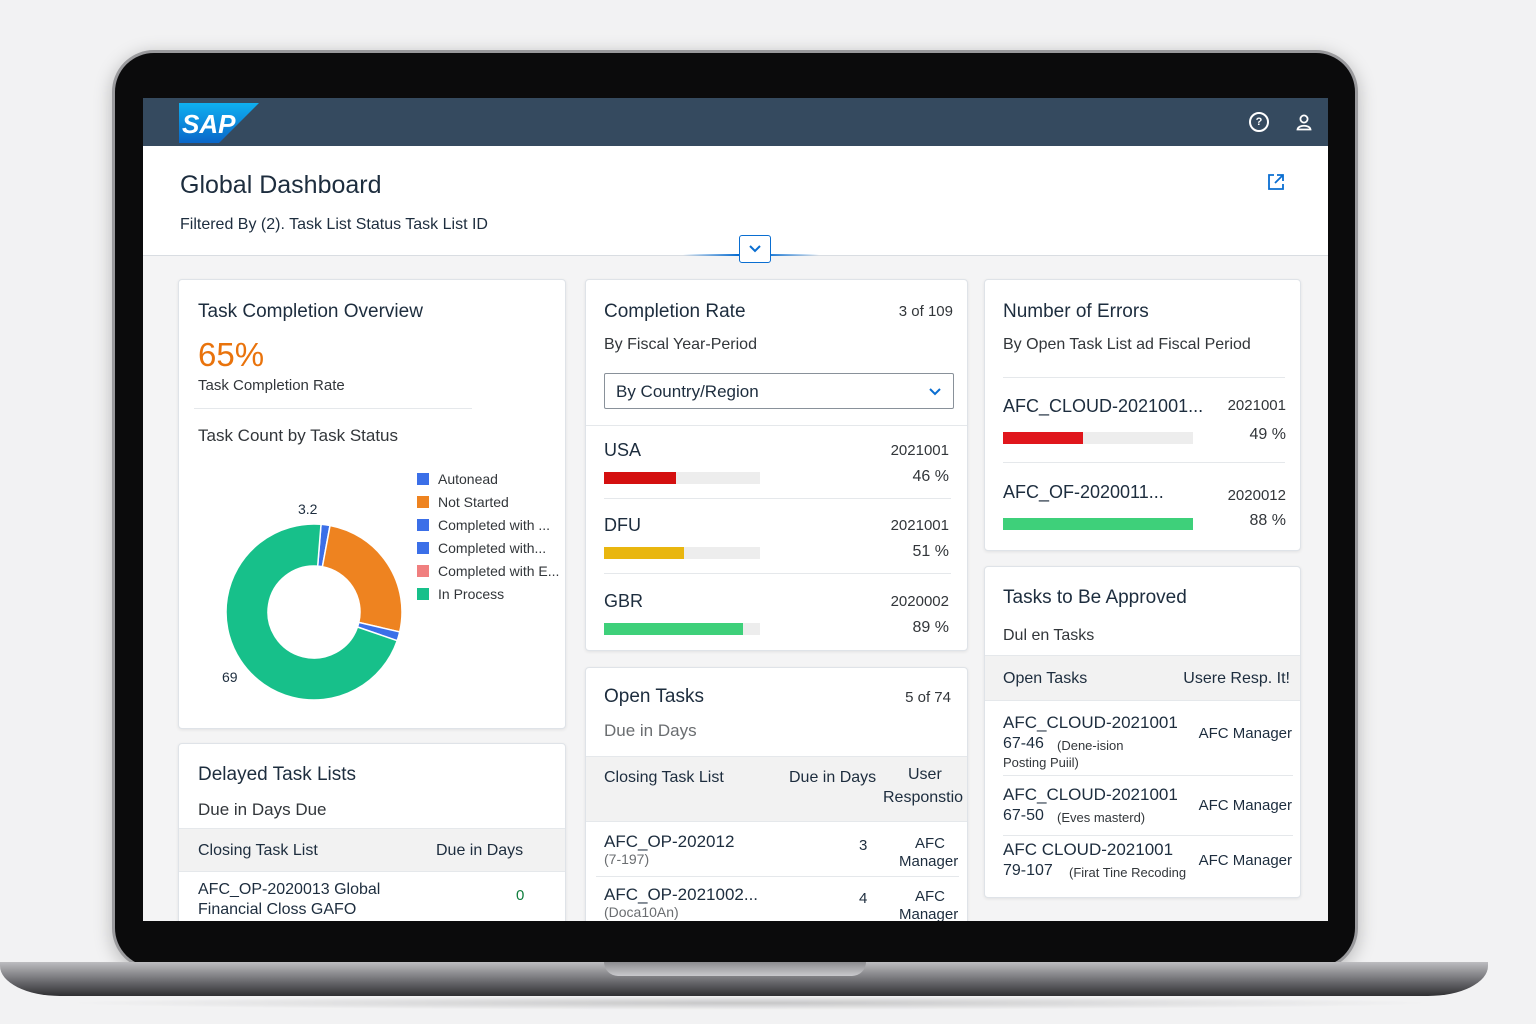  Describe the element at coordinates (1101, 817) in the screenshot. I see `task-description: (Eves masterd)` at that location.